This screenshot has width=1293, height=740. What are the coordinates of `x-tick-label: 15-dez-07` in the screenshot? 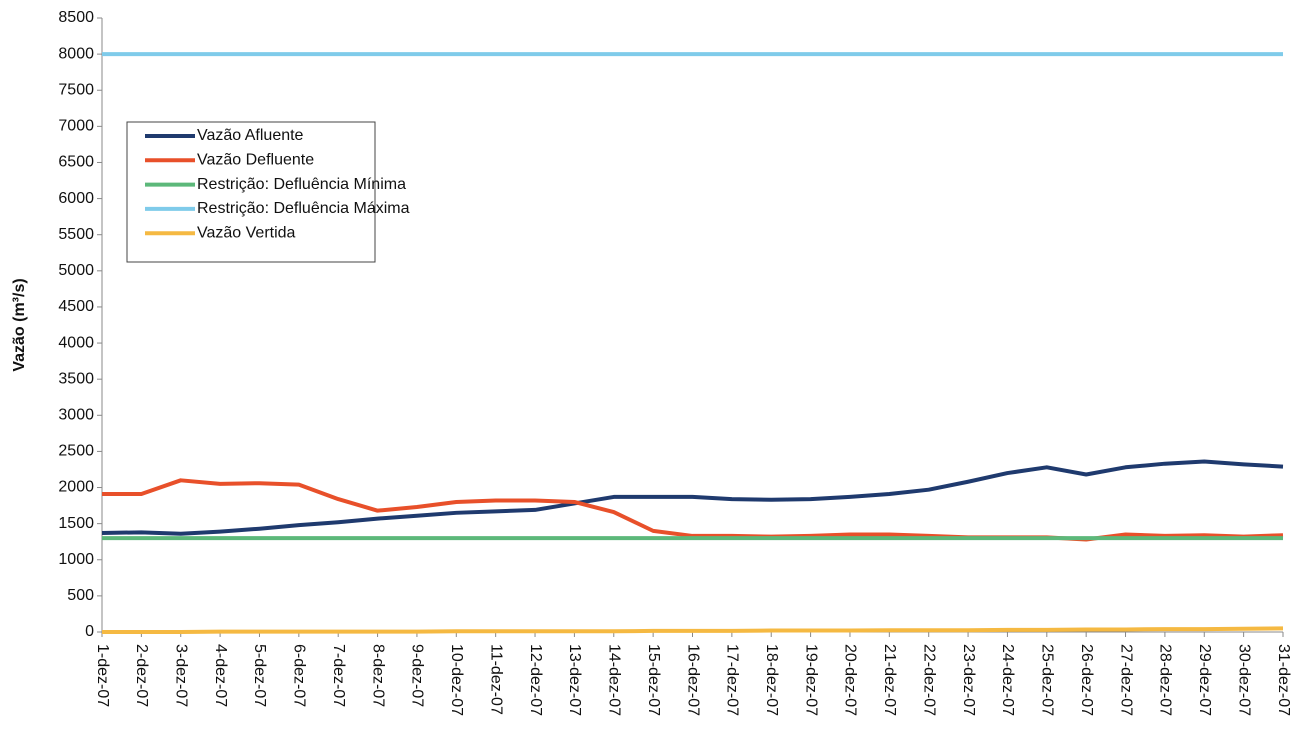 It's located at (653, 680).